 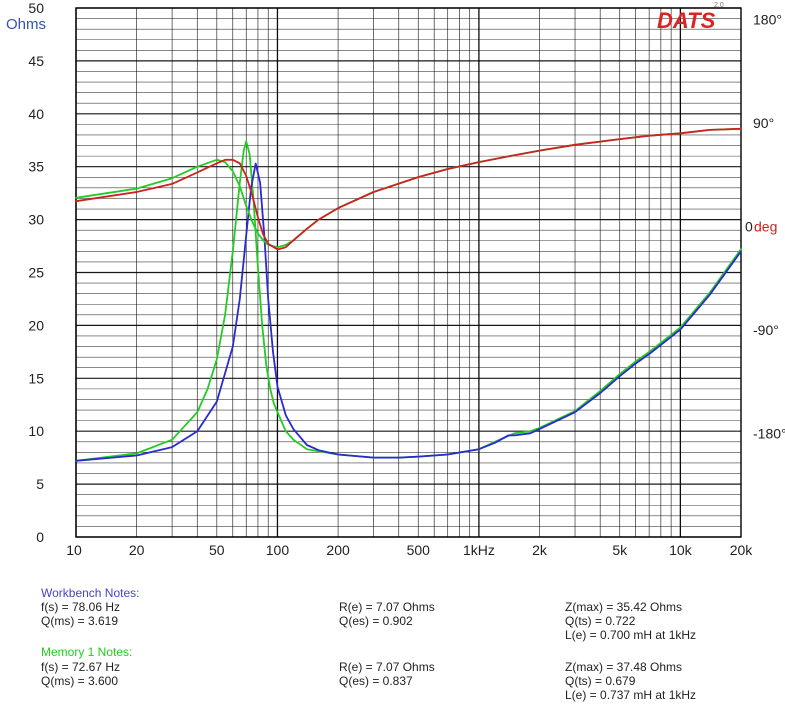 I want to click on workbench-notes-col2: R(e) = 7.07 Ohms Q(es) = 0.902, so click(x=387, y=614).